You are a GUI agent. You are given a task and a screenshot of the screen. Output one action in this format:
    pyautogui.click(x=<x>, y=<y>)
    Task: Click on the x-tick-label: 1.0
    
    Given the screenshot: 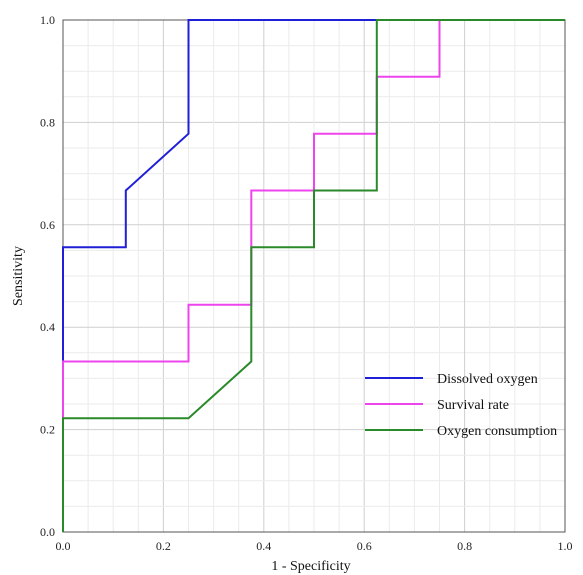 What is the action you would take?
    pyautogui.click(x=565, y=546)
    